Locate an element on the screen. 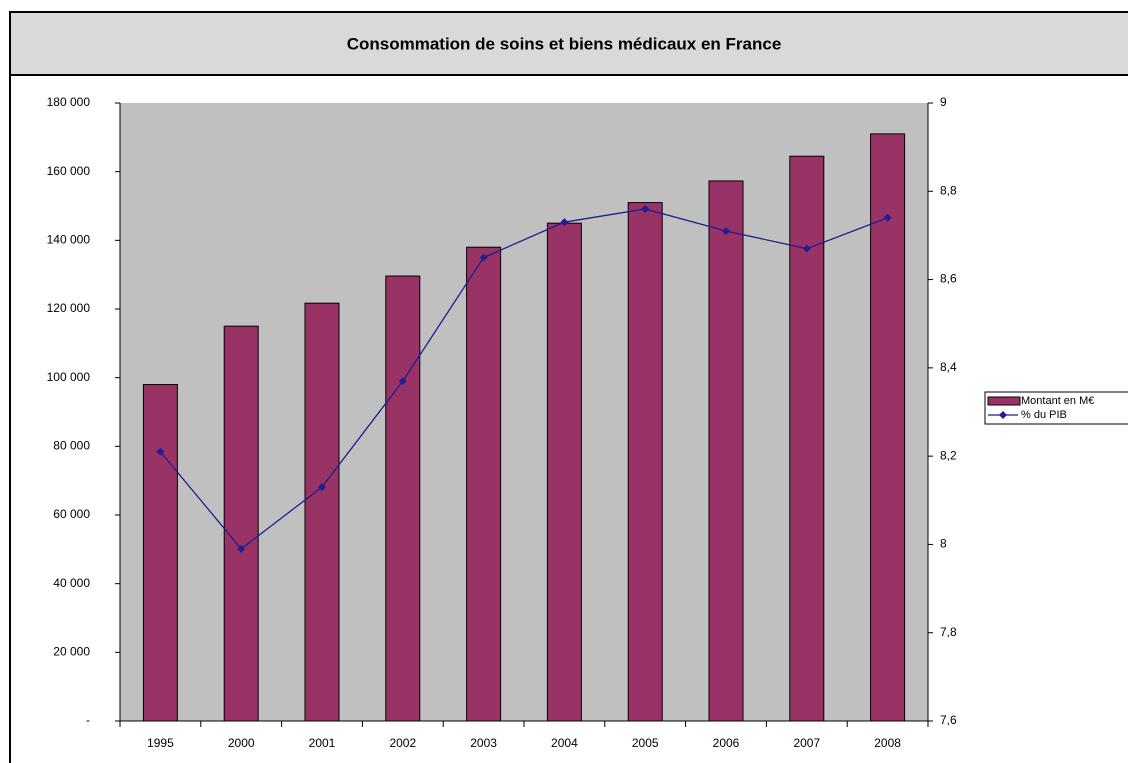 This screenshot has width=1128, height=763. y-tick-label: 80 000 is located at coordinates (71, 446).